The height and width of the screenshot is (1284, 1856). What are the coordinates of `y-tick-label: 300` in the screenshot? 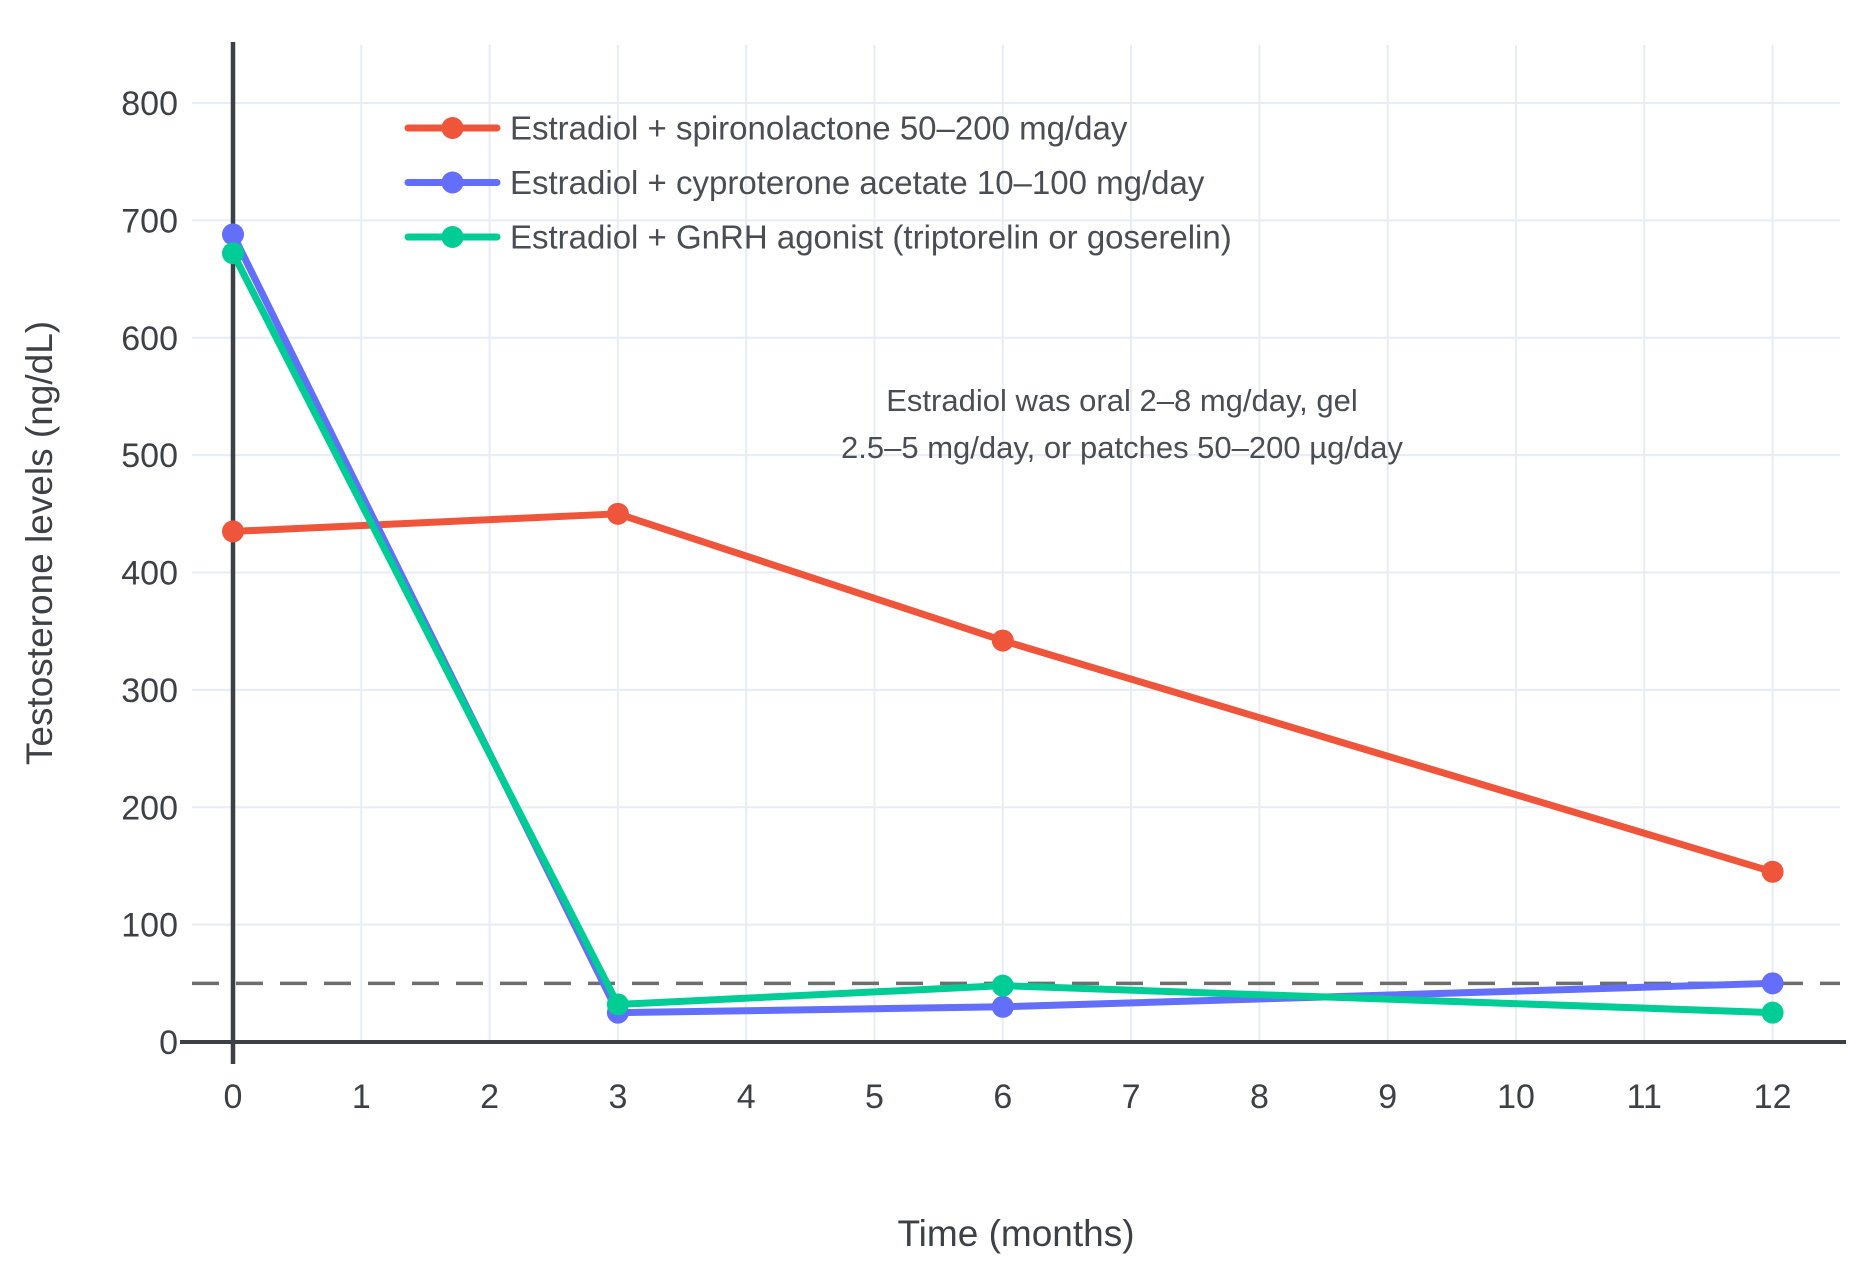 It's located at (149, 691).